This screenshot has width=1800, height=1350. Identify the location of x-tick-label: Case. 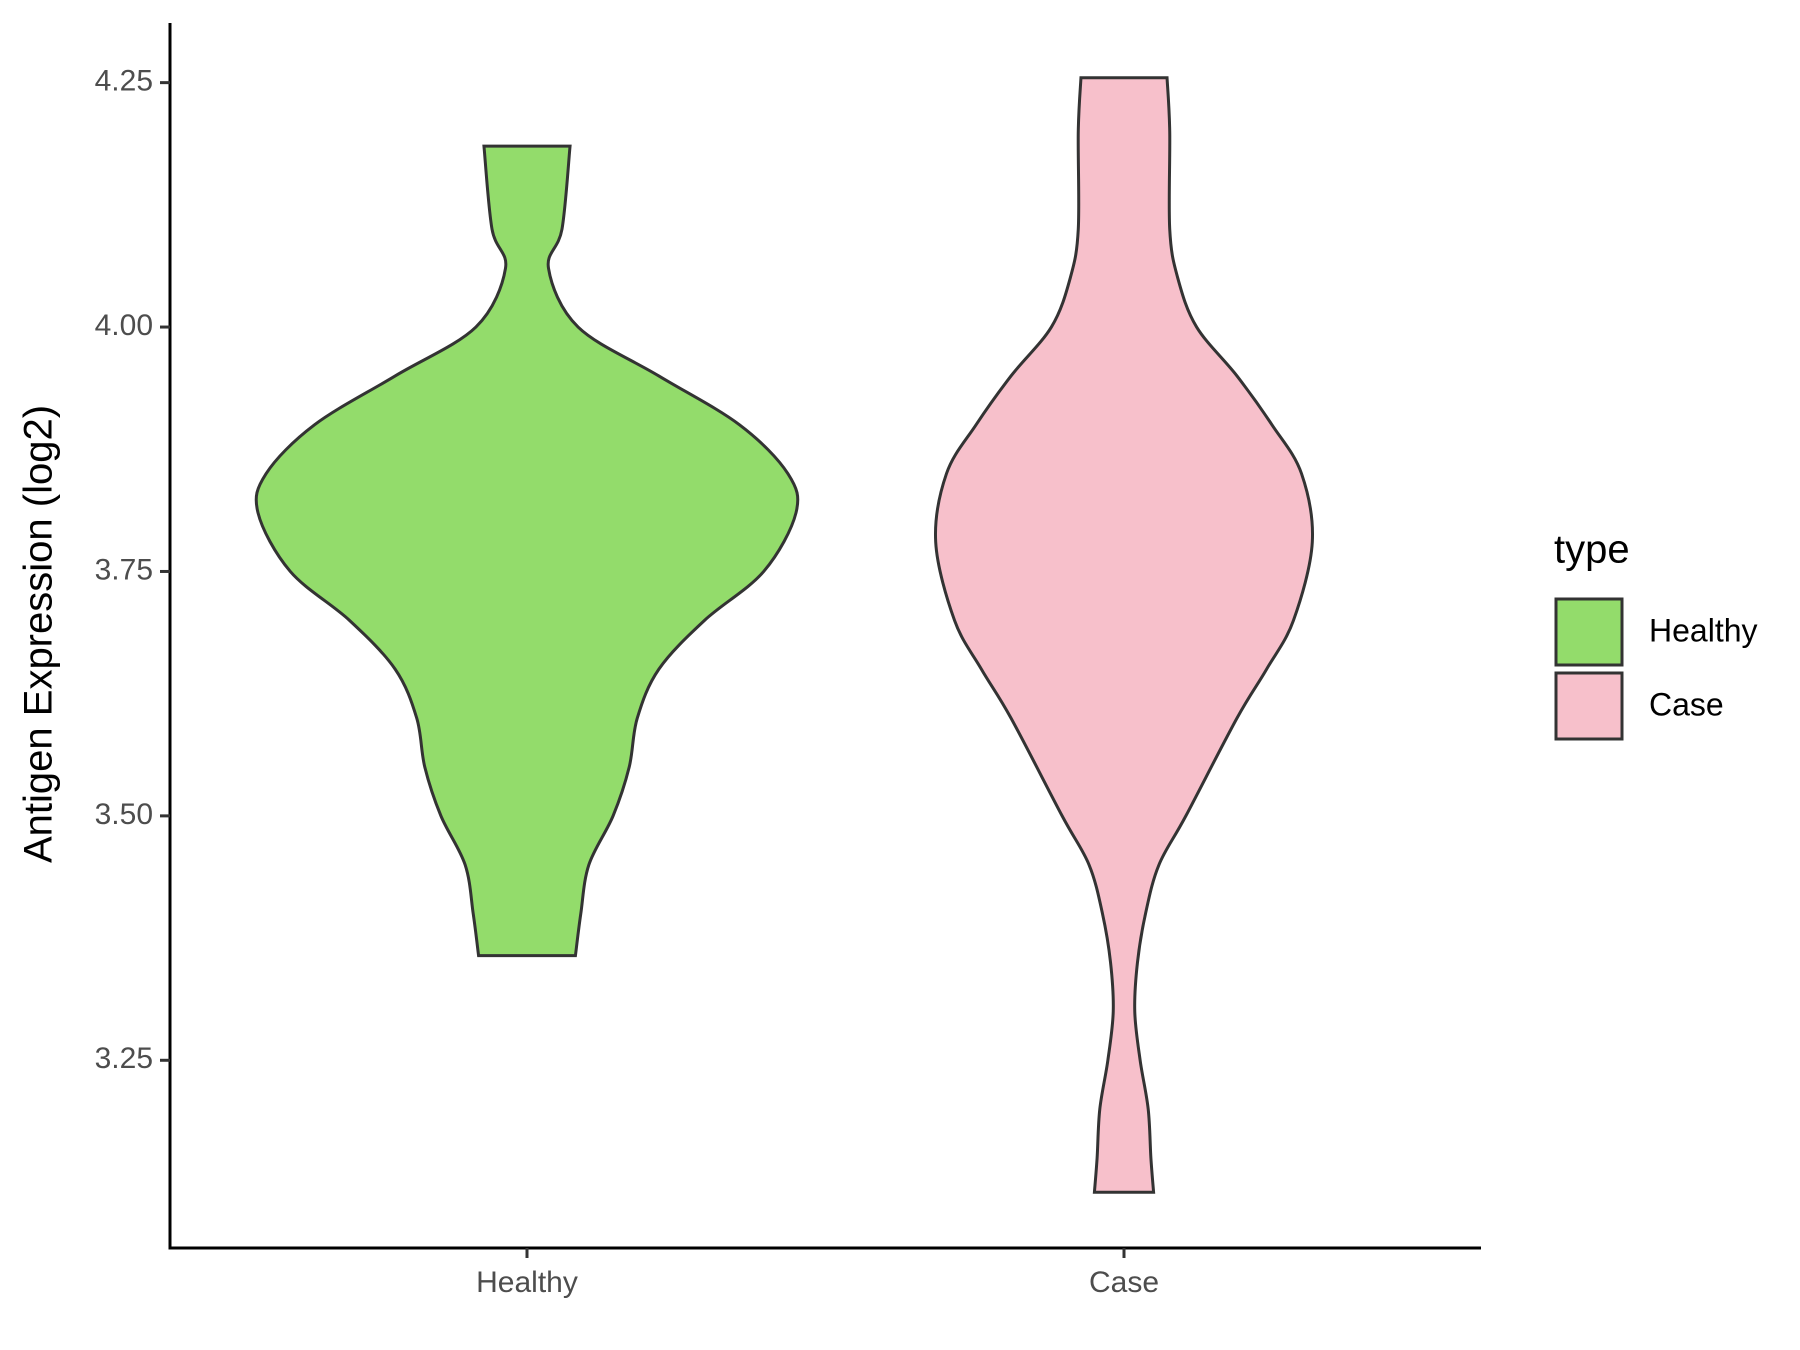
(1124, 1282).